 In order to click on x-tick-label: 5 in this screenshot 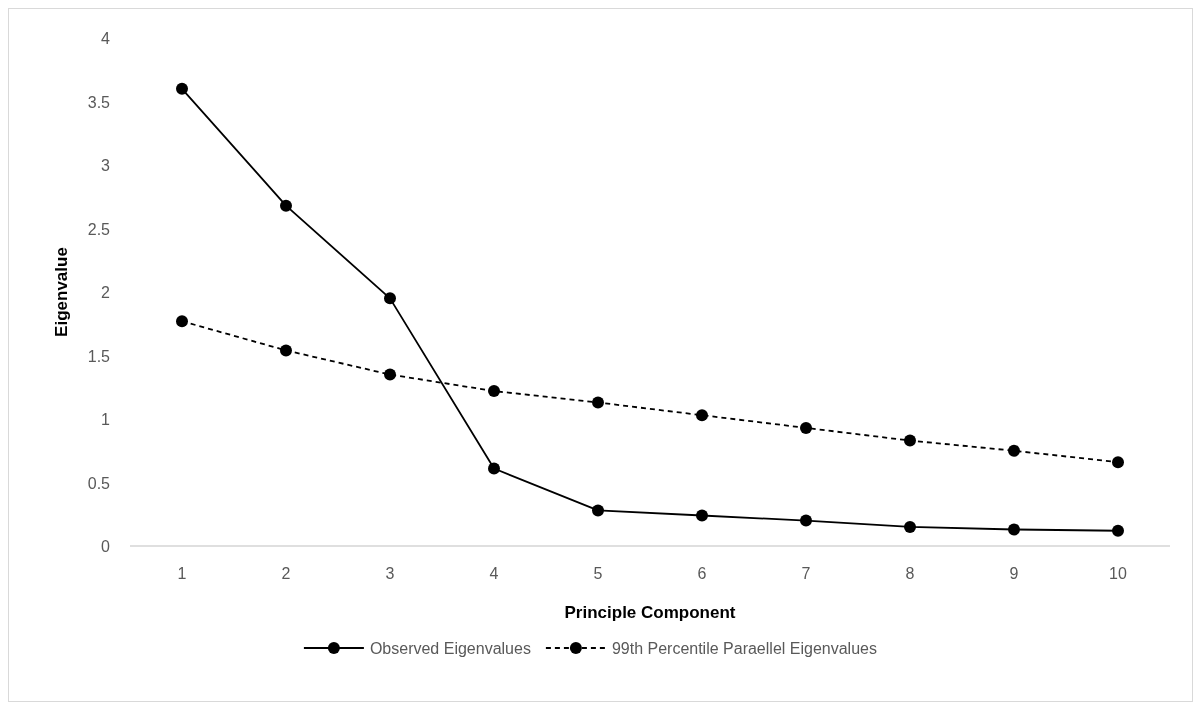, I will do `click(598, 573)`.